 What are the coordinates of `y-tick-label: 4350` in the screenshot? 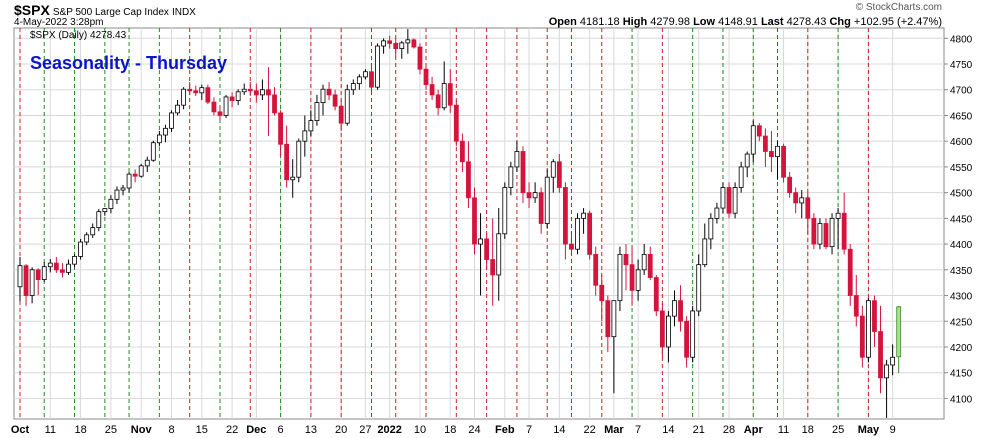 It's located at (961, 271).